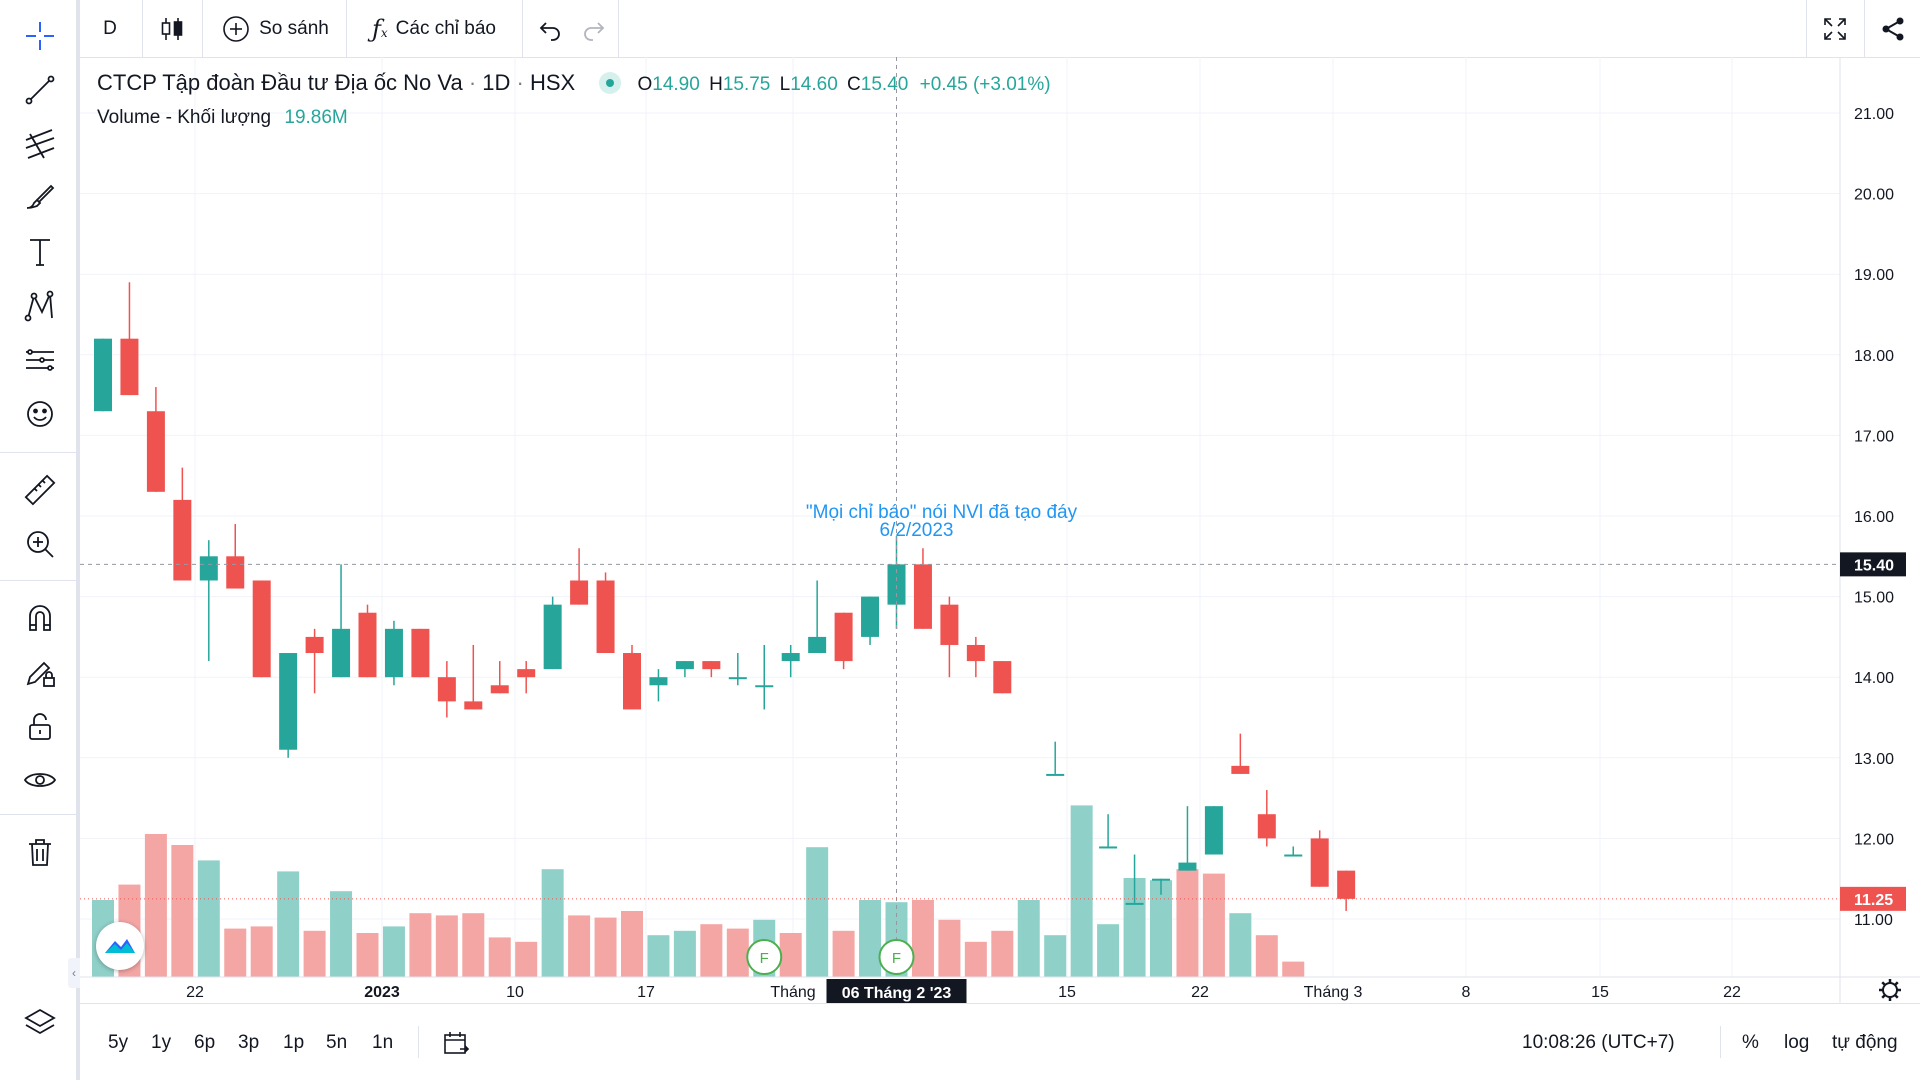 This screenshot has height=1081, width=1920. Describe the element at coordinates (40, 544) in the screenshot. I see `zoom-tool` at that location.